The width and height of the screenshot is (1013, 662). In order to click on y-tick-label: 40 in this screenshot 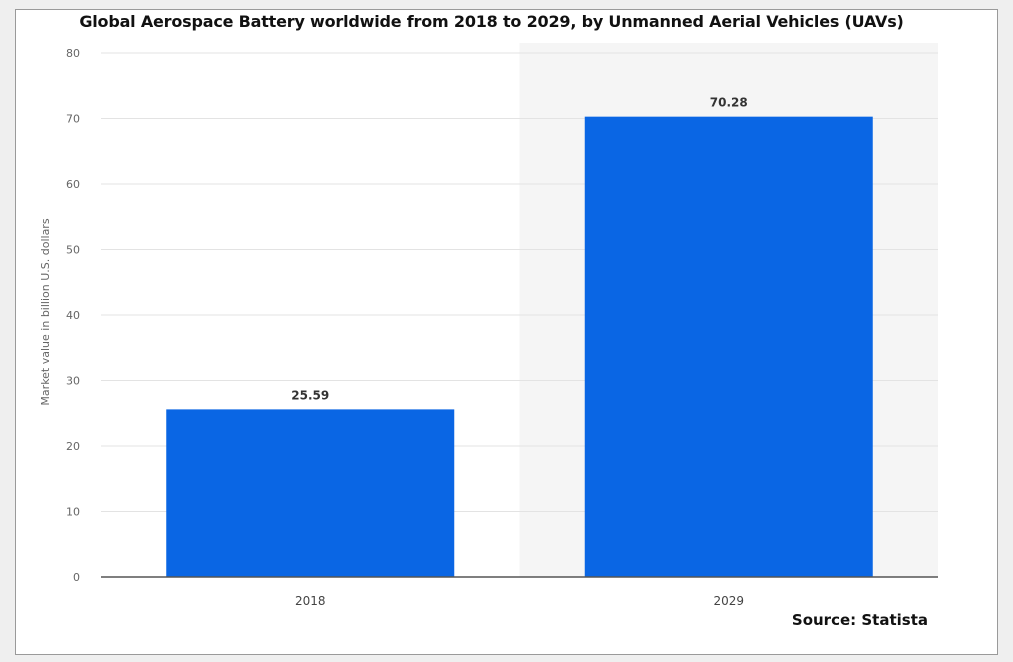, I will do `click(73, 315)`.